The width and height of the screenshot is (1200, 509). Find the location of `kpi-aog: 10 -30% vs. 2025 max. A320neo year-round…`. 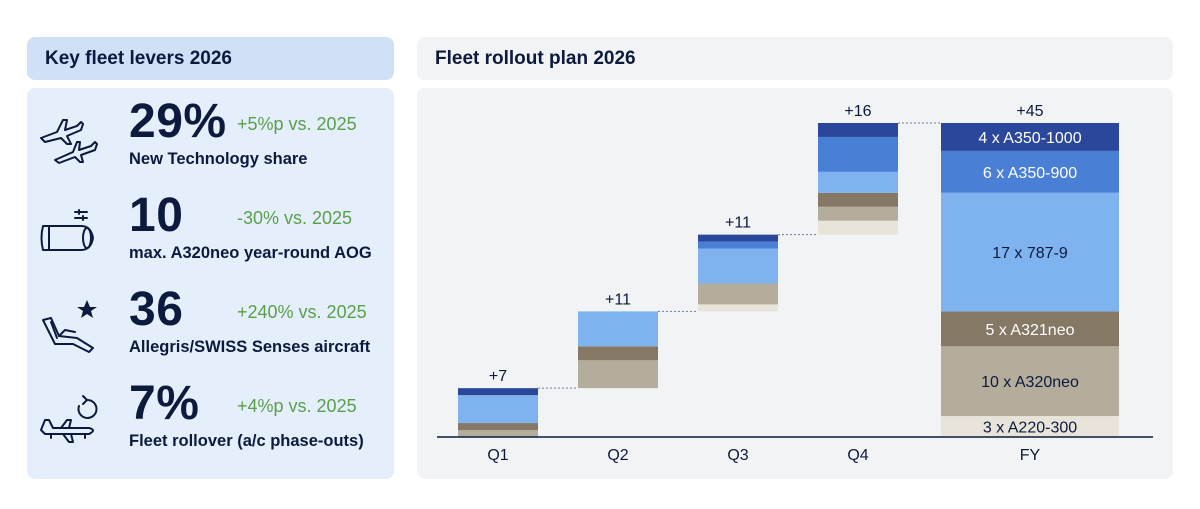

kpi-aog: 10 -30% vs. 2025 max. A320neo year-round… is located at coordinates (210, 233).